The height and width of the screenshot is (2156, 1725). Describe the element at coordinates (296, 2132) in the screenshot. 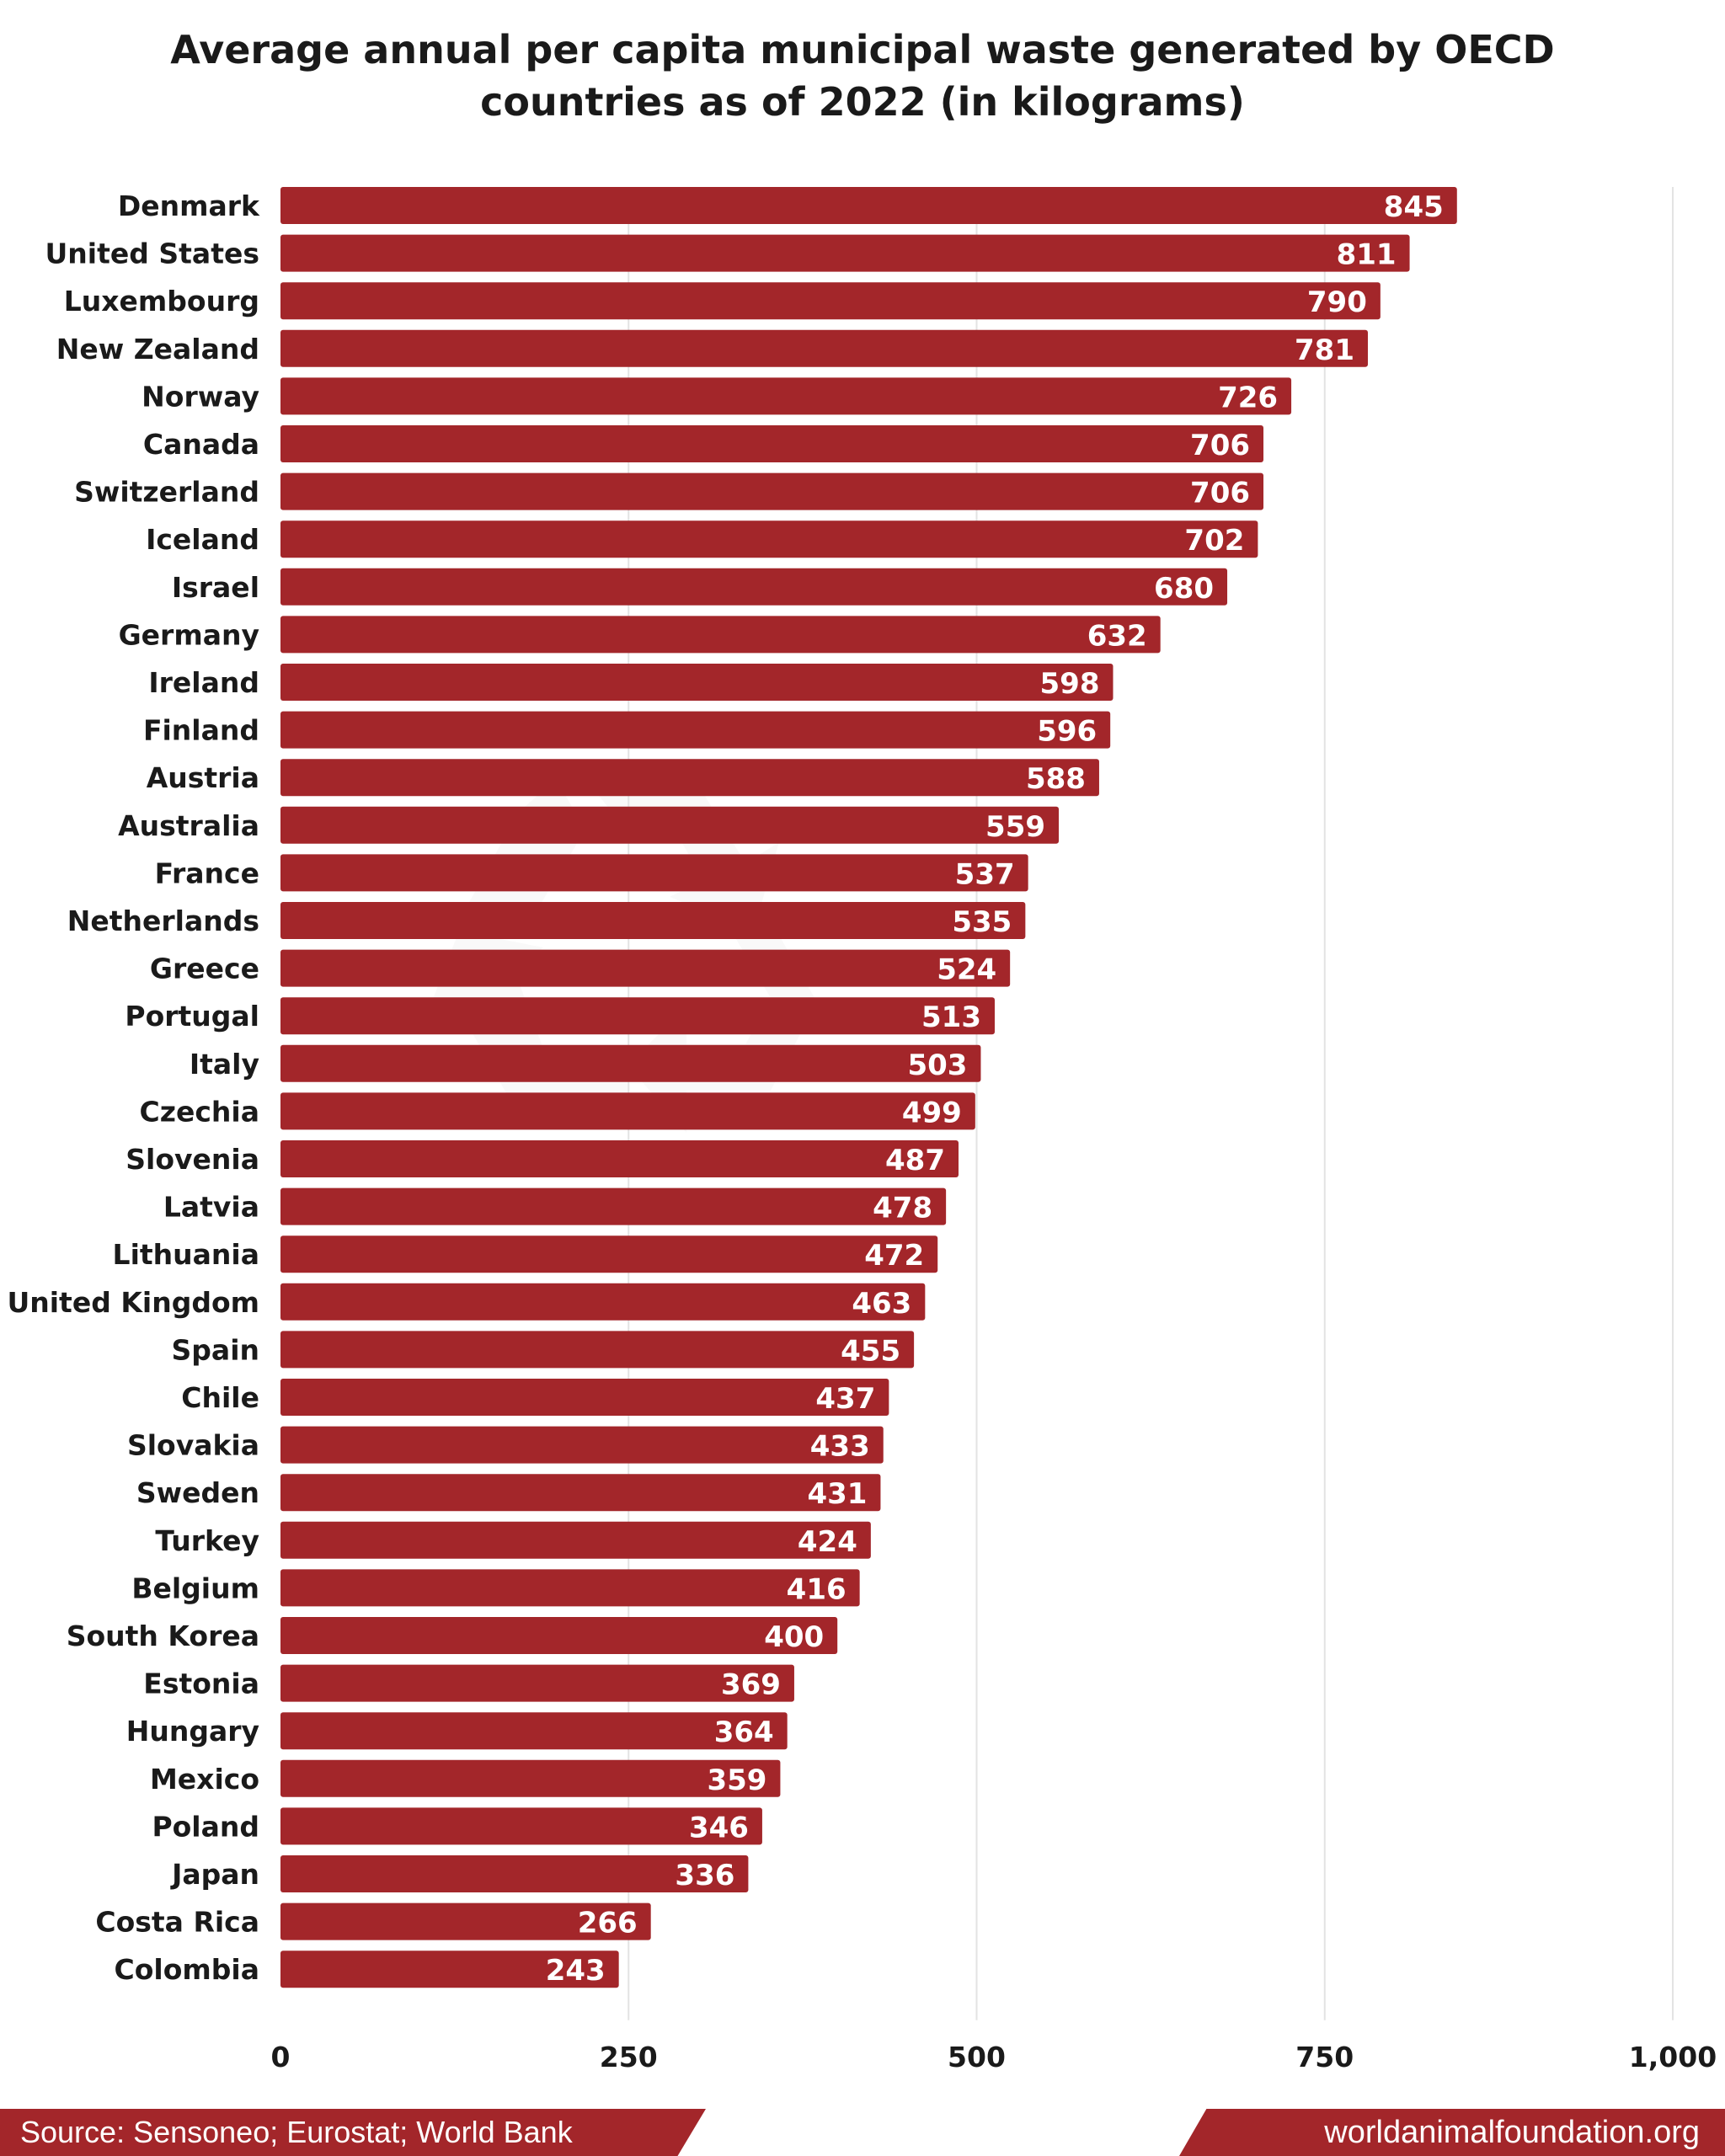

I see `source-text: Source: Sensoneo; Eurostat; World Bank` at that location.